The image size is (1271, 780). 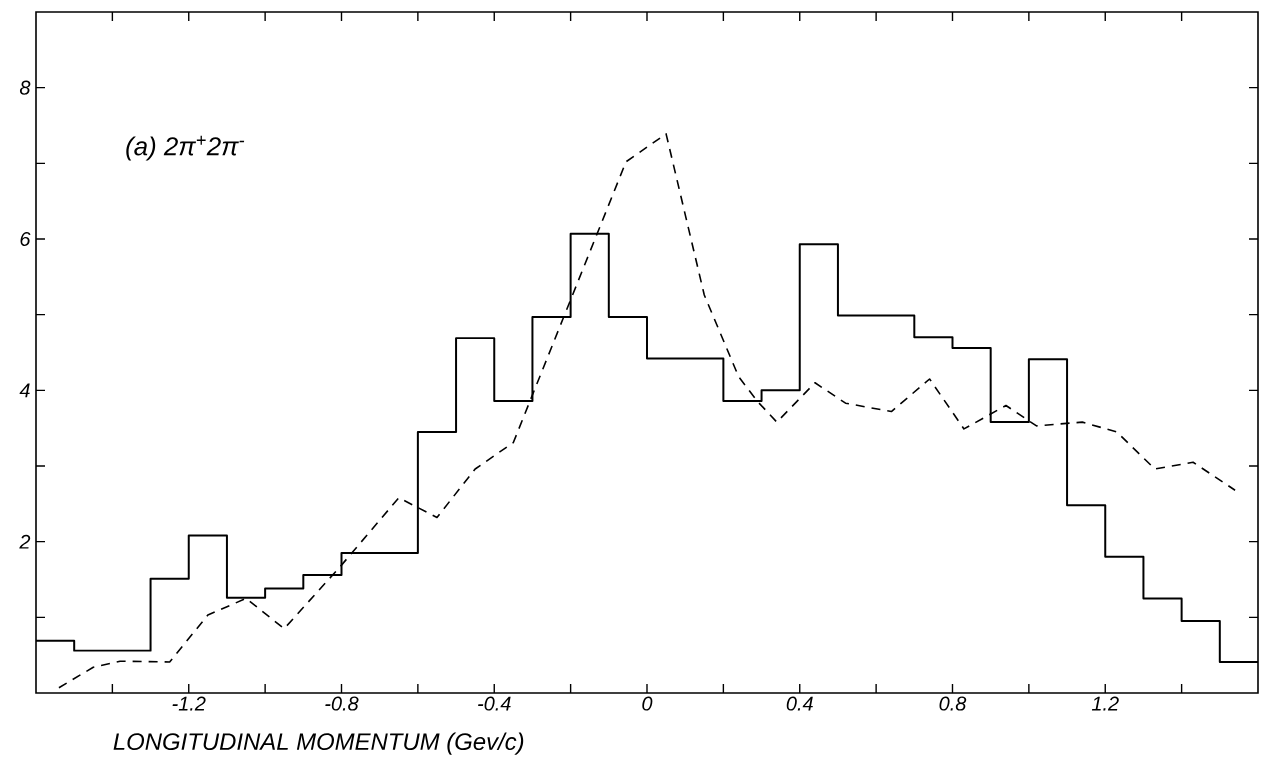 I want to click on x-tick-label: -0.8, so click(x=342, y=703).